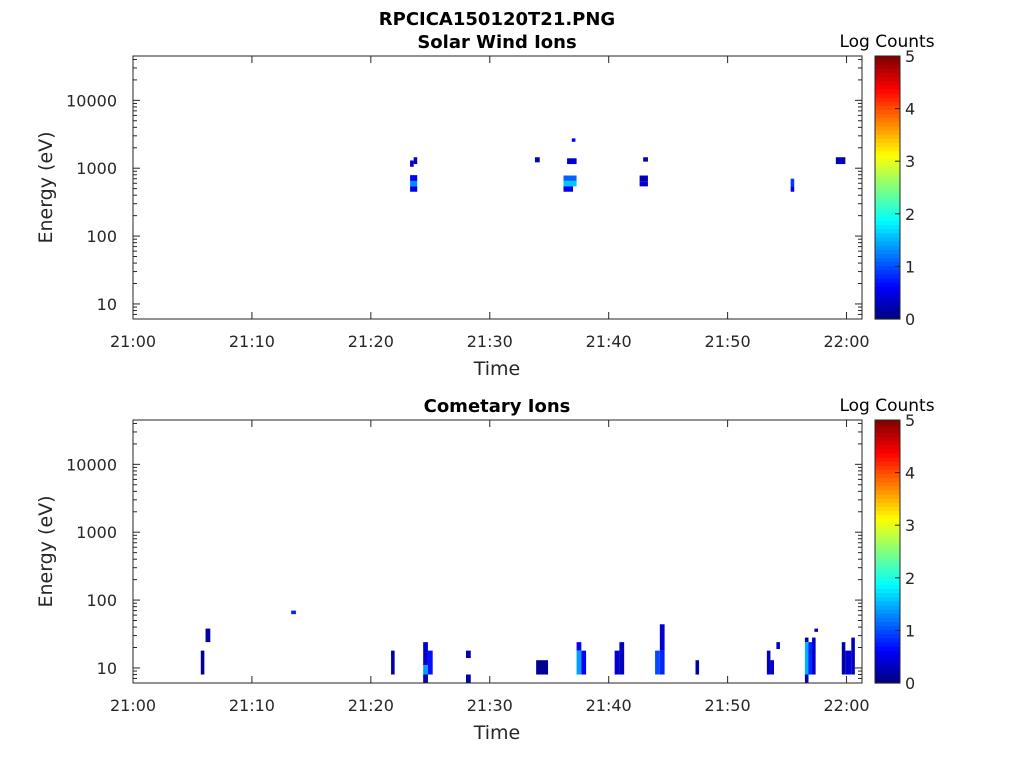 The width and height of the screenshot is (1024, 772). I want to click on x-tick-label: 21:10, so click(252, 705).